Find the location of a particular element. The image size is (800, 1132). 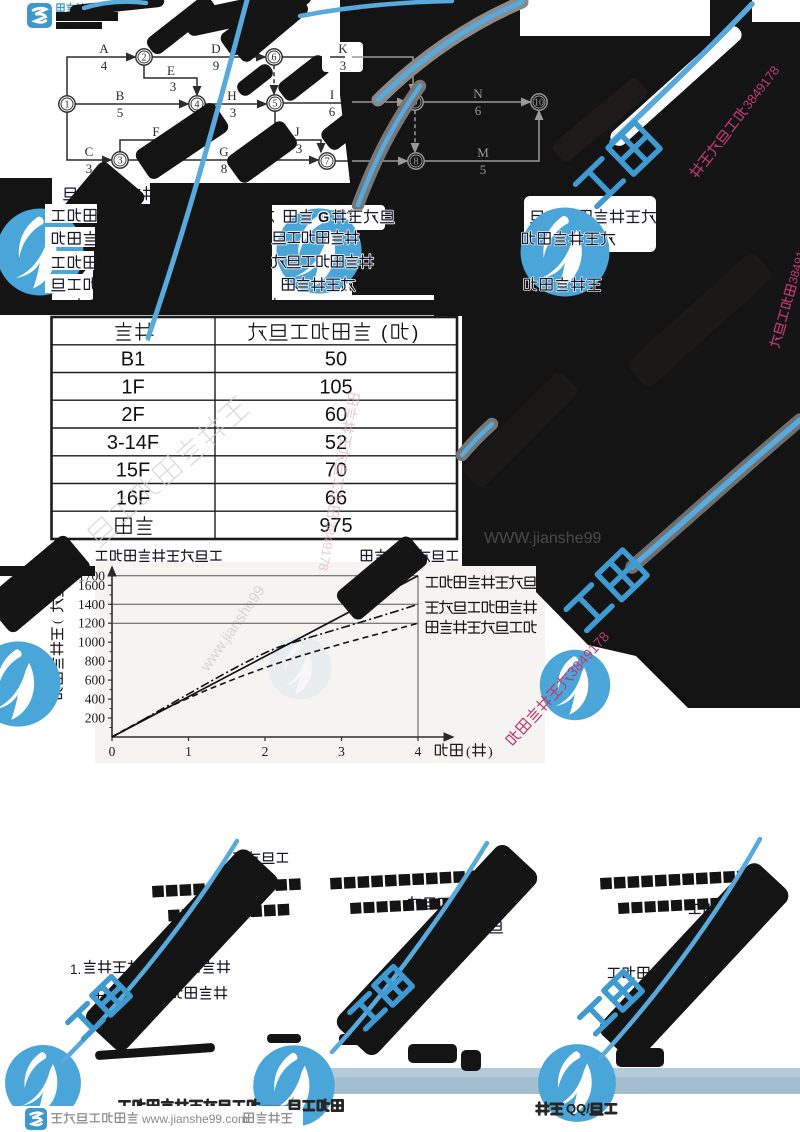

svg-text: 1. is located at coordinates (75, 969).